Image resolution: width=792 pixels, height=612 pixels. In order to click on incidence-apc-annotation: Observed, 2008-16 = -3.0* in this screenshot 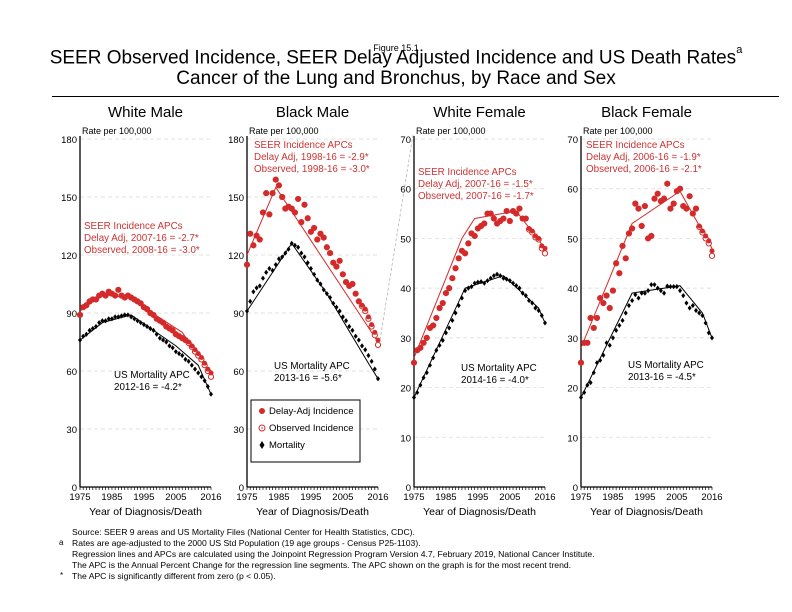, I will do `click(142, 250)`.